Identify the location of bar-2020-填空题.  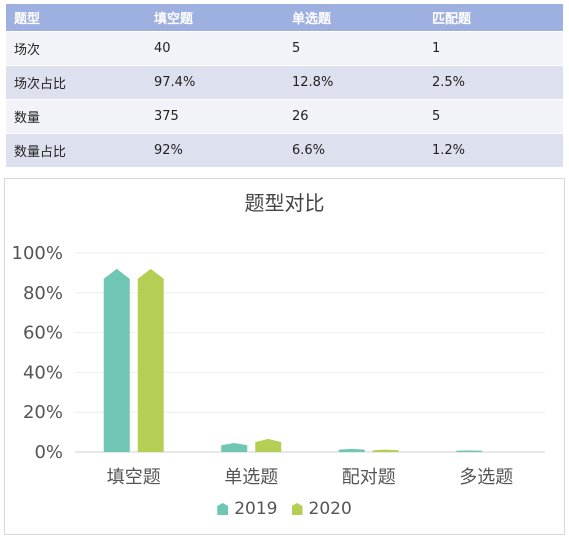
(150, 360).